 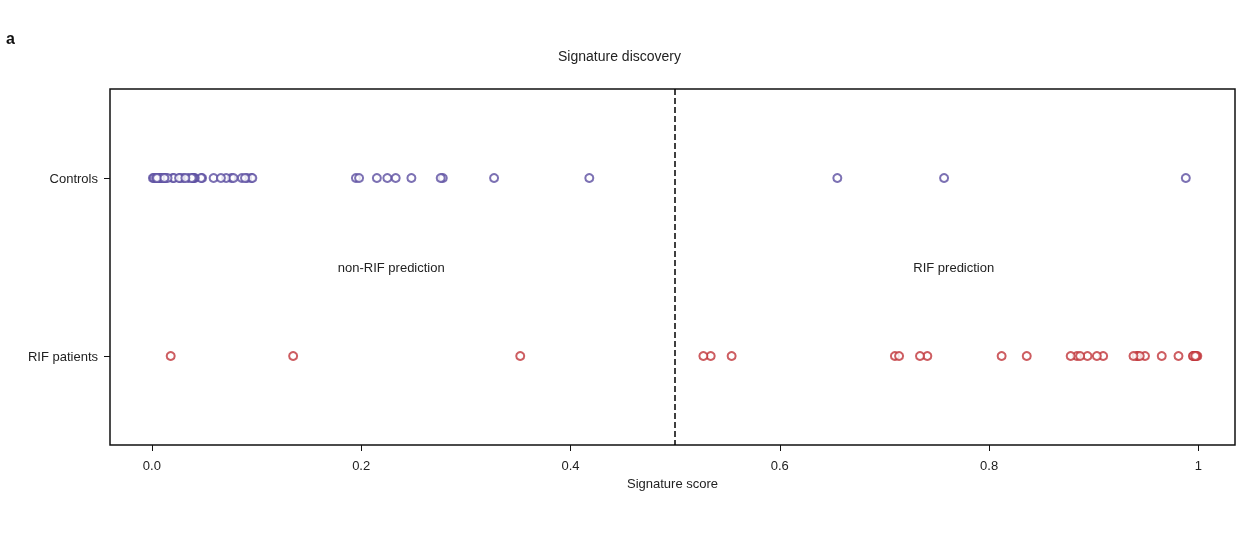 I want to click on chart-title: Signature discovery, so click(x=619, y=56).